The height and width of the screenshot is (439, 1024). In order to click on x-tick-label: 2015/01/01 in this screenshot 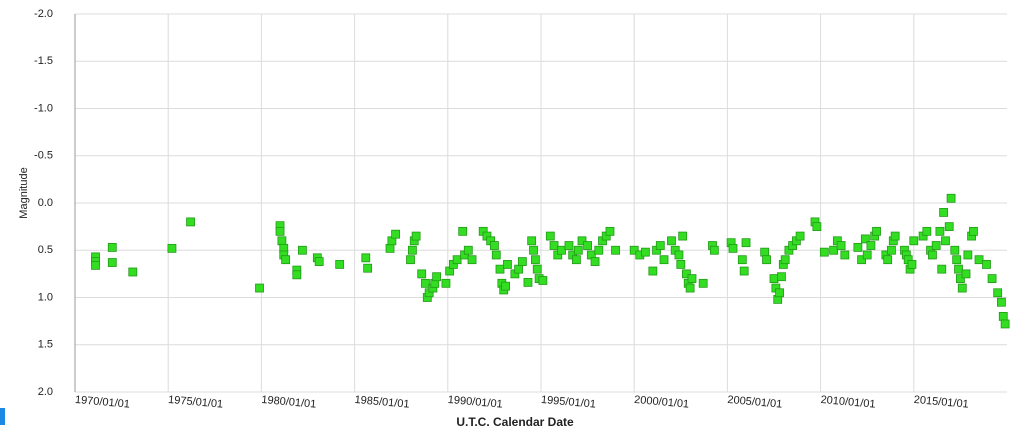, I will do `click(941, 402)`.